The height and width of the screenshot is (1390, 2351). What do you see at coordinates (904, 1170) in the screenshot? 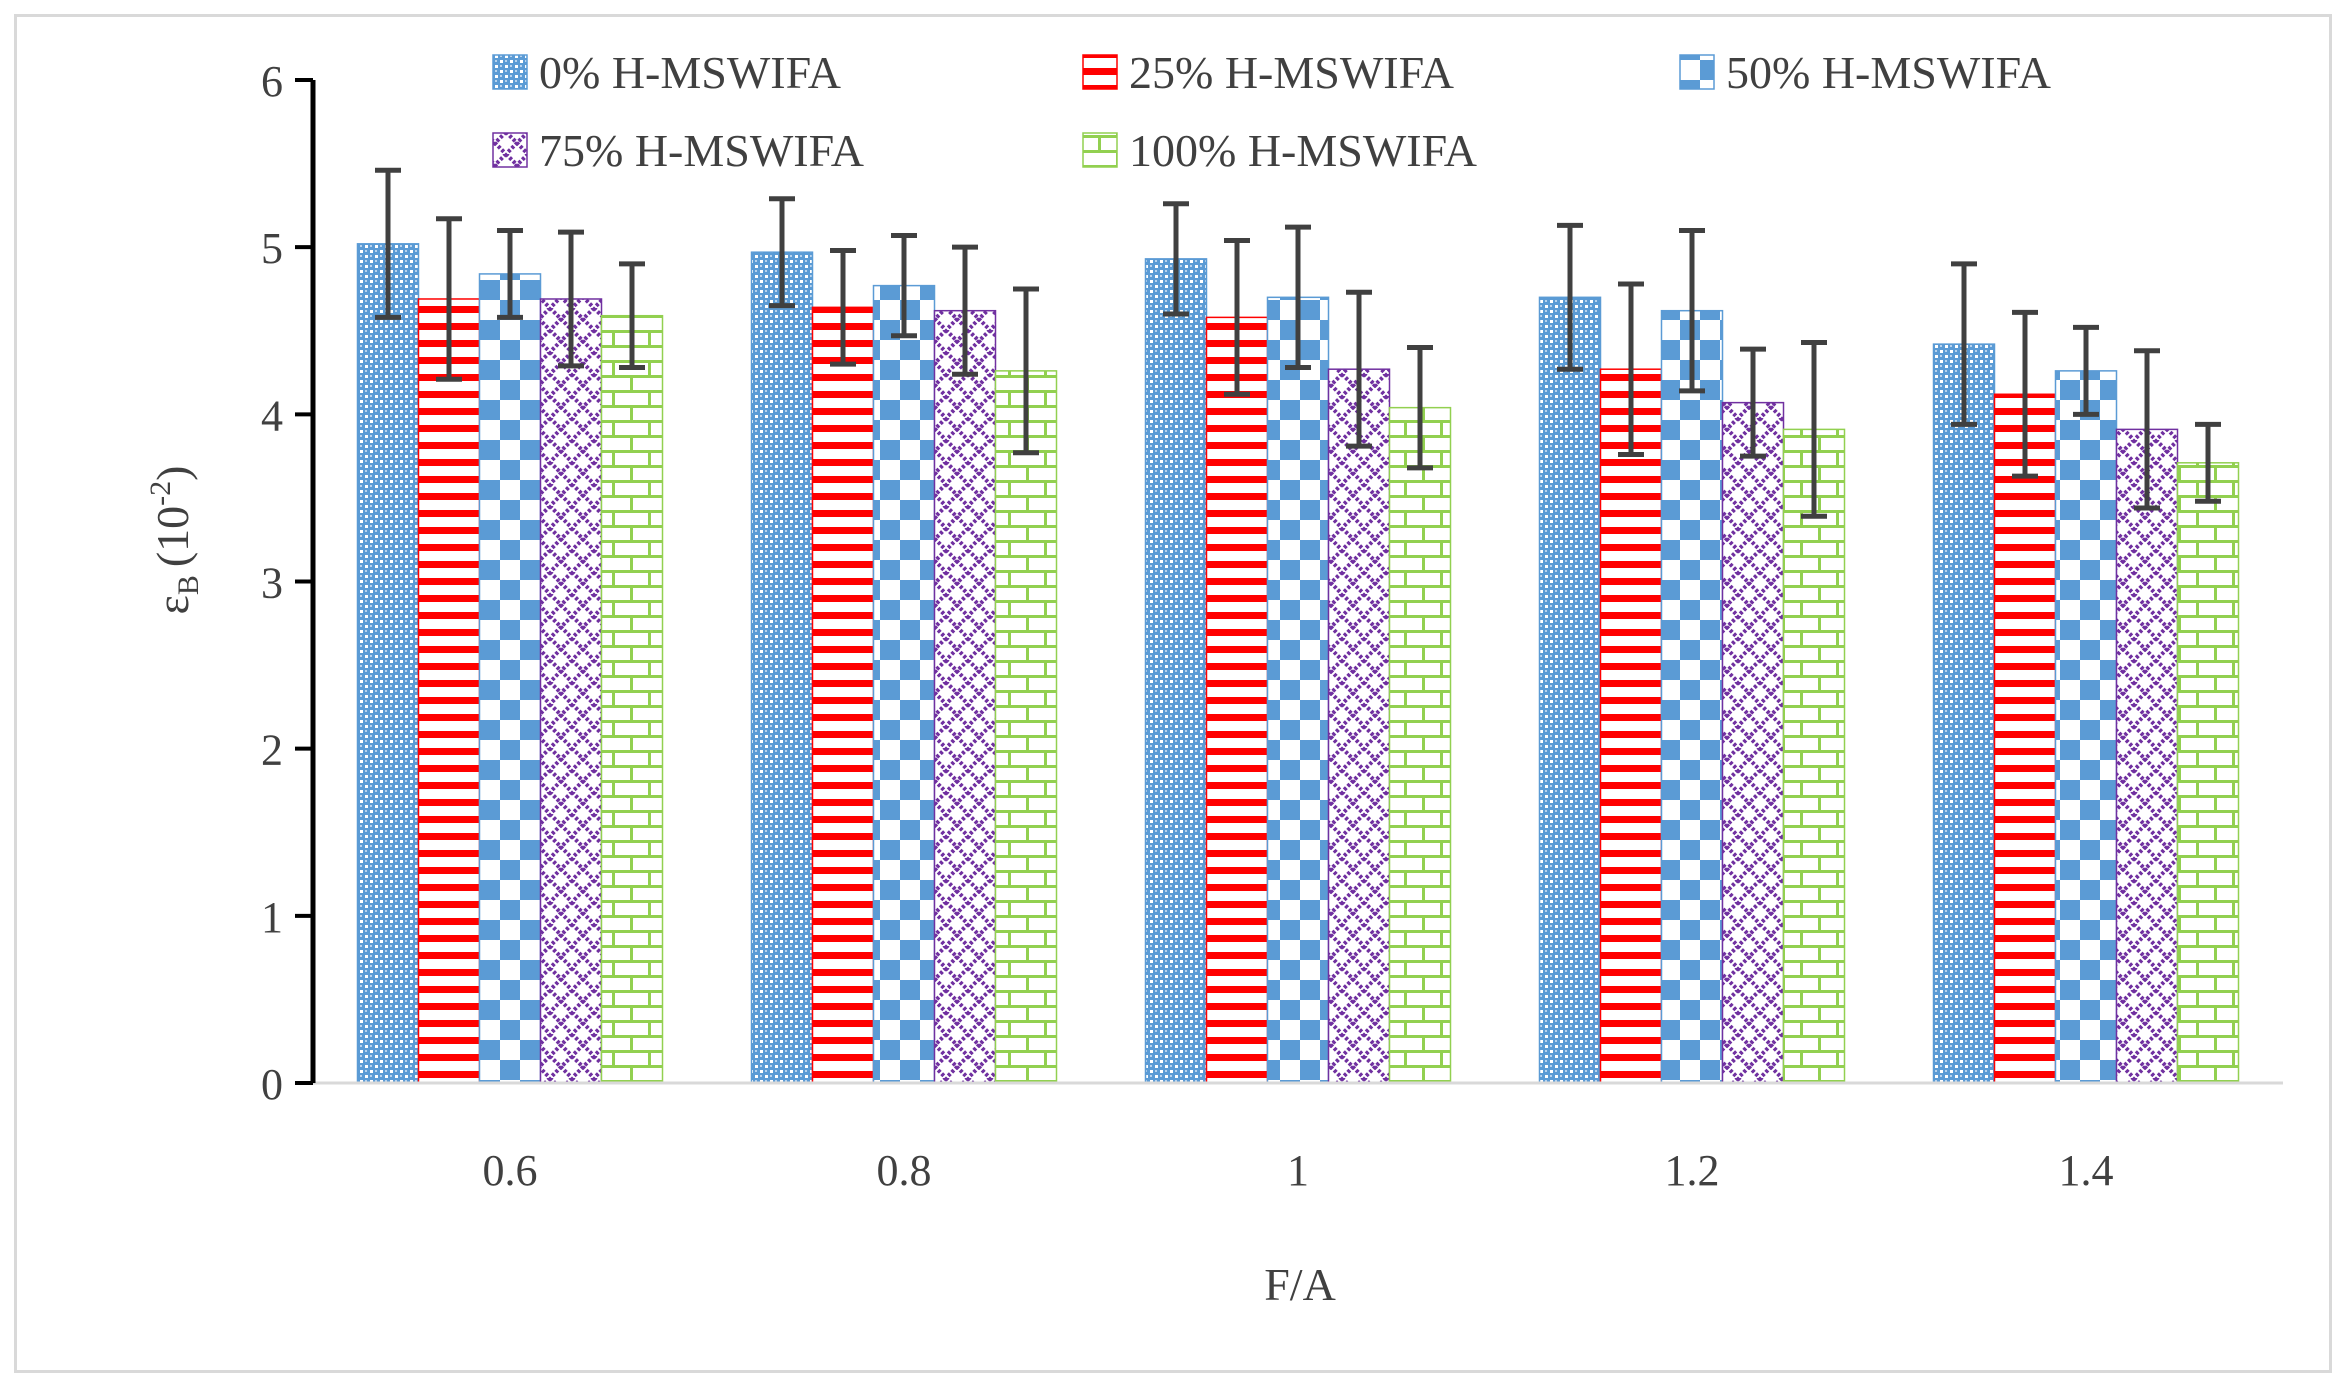
I see `x-tick-label: 0.8` at bounding box center [904, 1170].